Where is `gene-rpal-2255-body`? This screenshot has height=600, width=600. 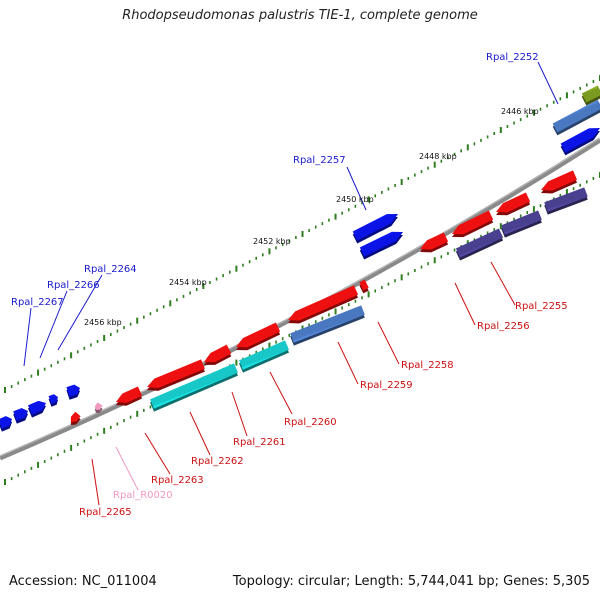 gene-rpal-2255-body is located at coordinates (513, 202).